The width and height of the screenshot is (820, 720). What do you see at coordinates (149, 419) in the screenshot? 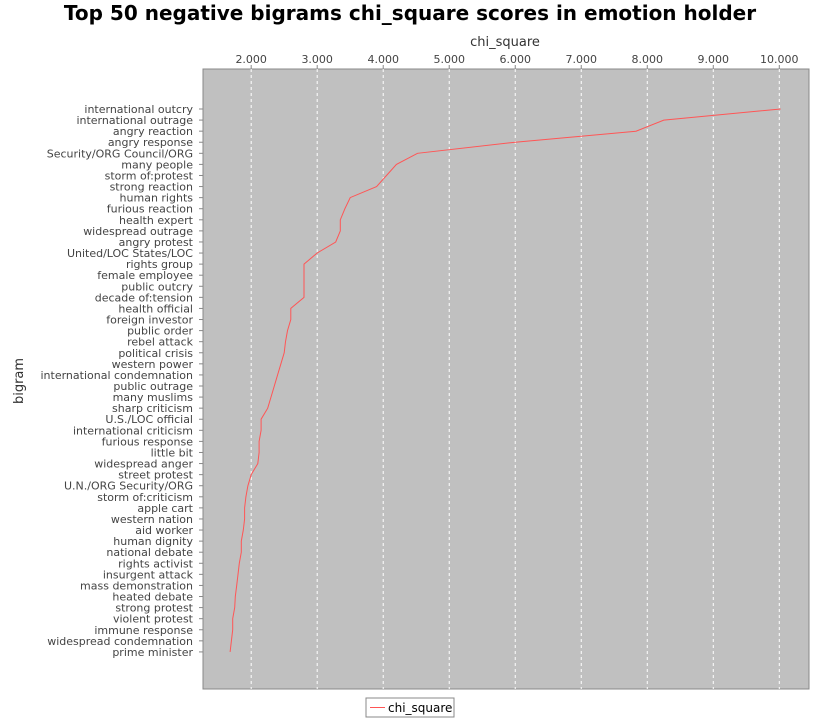
I see `category-label: U.S./LOC official` at bounding box center [149, 419].